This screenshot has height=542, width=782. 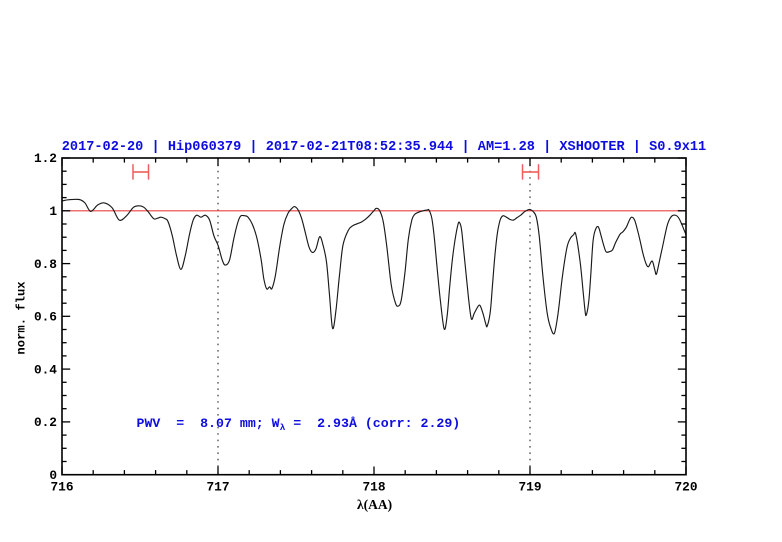 What do you see at coordinates (45, 264) in the screenshot?
I see `svg-text: 0.8` at bounding box center [45, 264].